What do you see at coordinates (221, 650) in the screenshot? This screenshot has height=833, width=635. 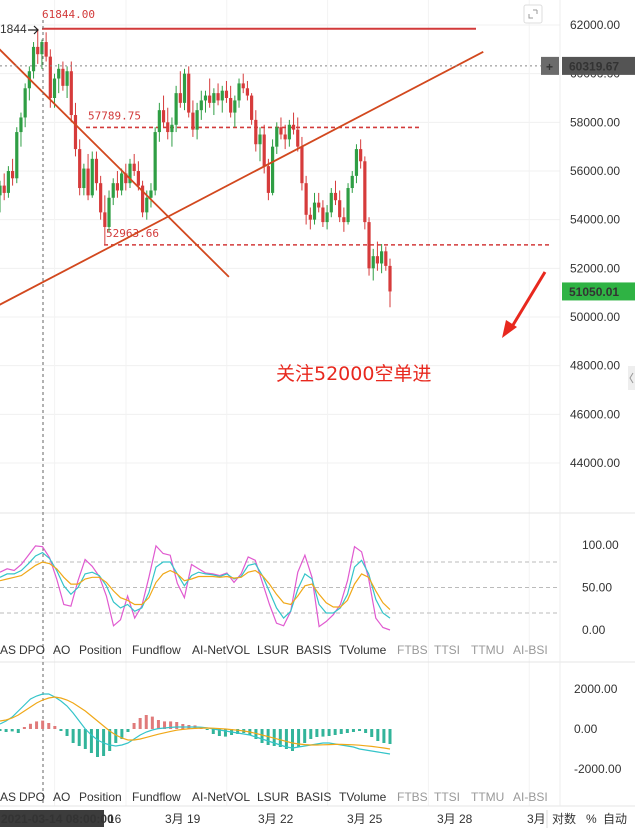 I see `indicator-tab: AI-NetVOL` at bounding box center [221, 650].